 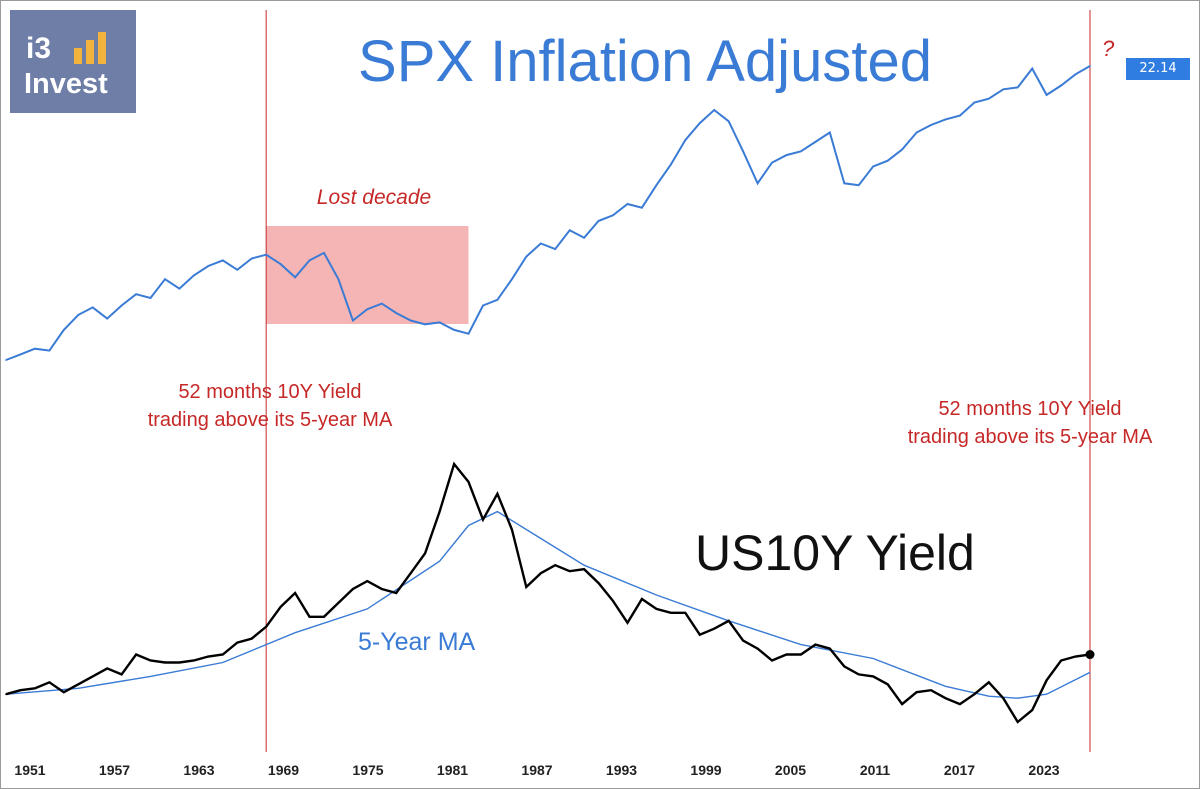 What do you see at coordinates (367, 275) in the screenshot?
I see `lost-decade-region` at bounding box center [367, 275].